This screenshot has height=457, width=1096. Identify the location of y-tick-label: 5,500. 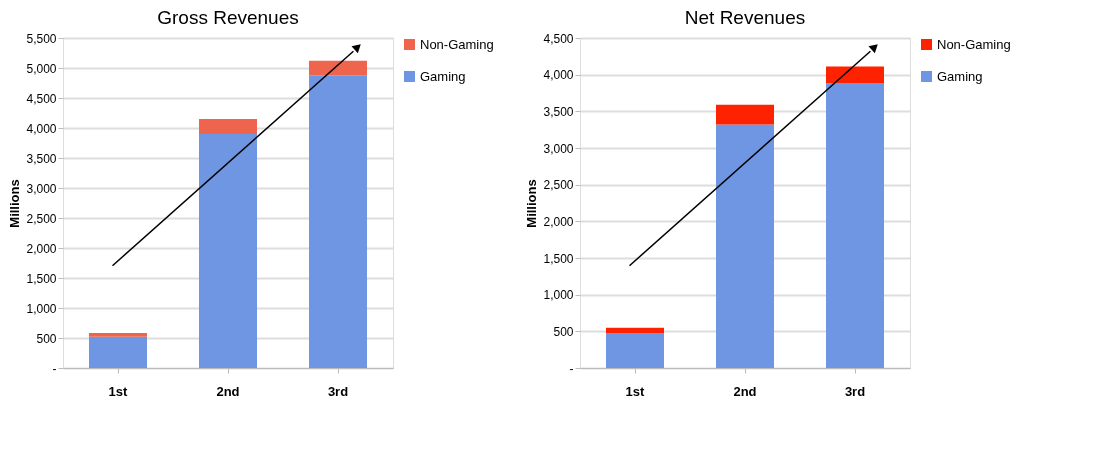
(41, 38).